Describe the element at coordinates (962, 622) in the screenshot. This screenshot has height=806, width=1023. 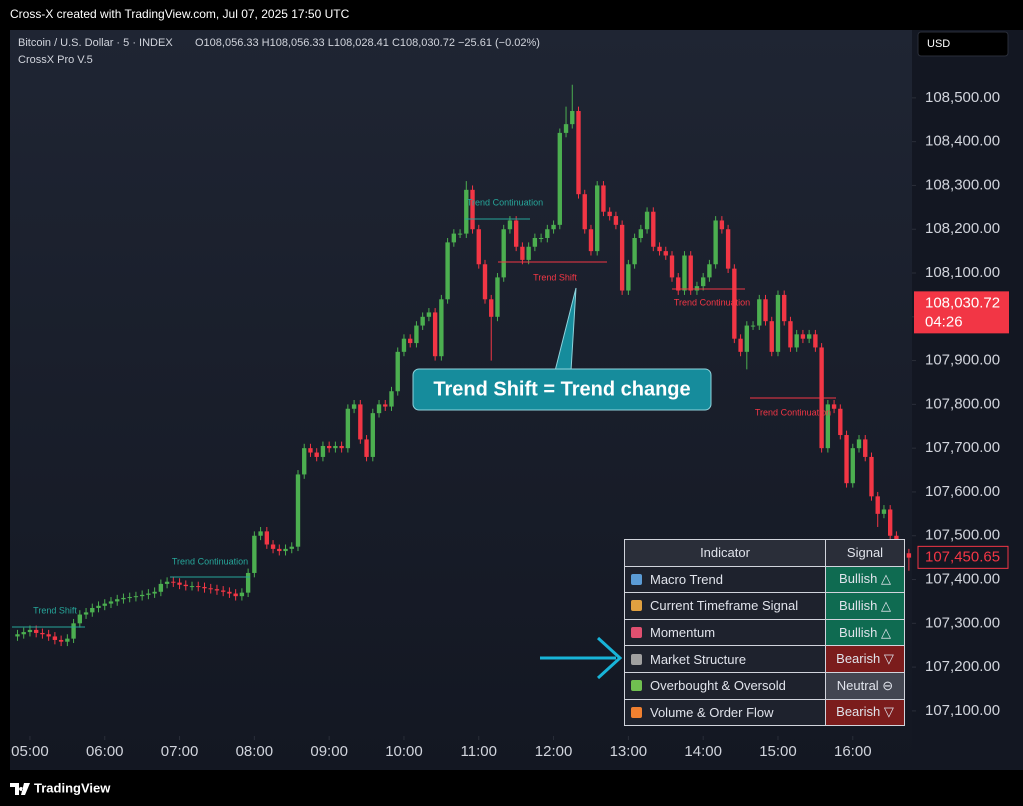
I see `y-tick-label: 107,300.00` at that location.